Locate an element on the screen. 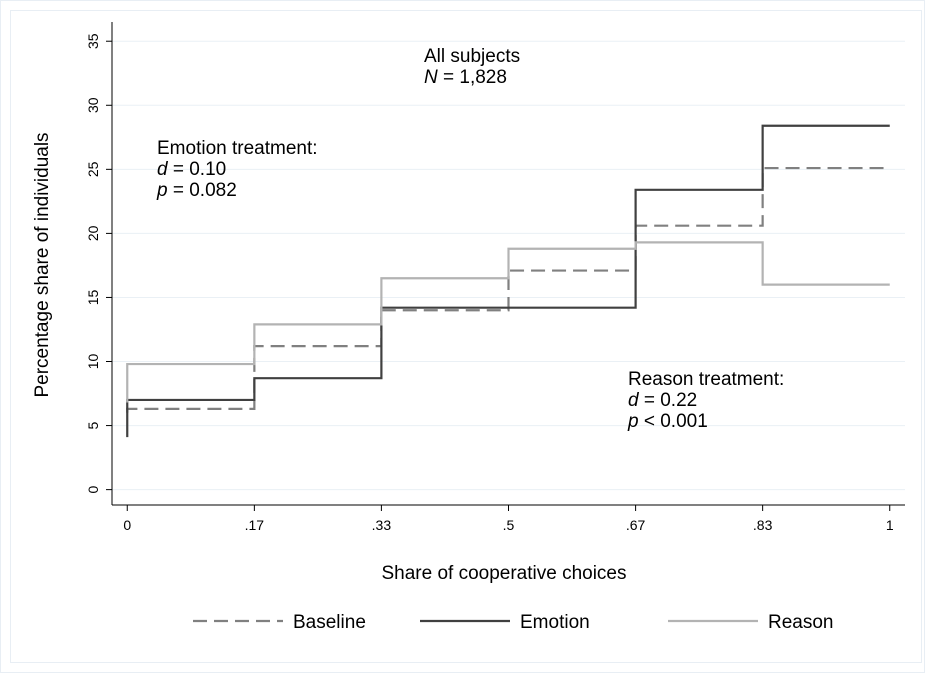  y-tick-label: 20 is located at coordinates (93, 233).